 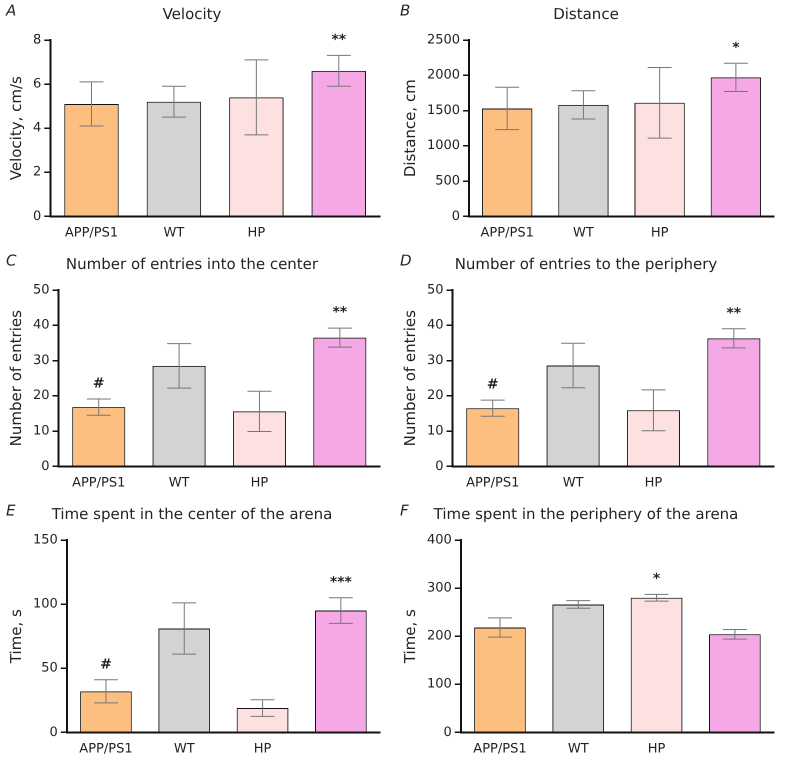 What do you see at coordinates (15, 128) in the screenshot?
I see `y-axis-title: Velocity, cm/s` at bounding box center [15, 128].